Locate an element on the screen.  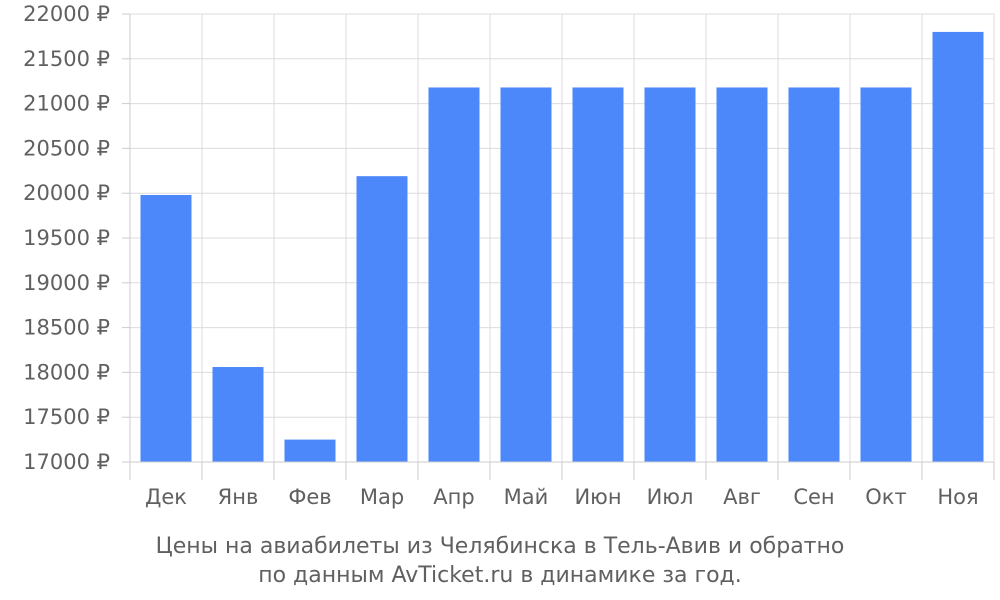
x-tick-label: Янв is located at coordinates (238, 497).